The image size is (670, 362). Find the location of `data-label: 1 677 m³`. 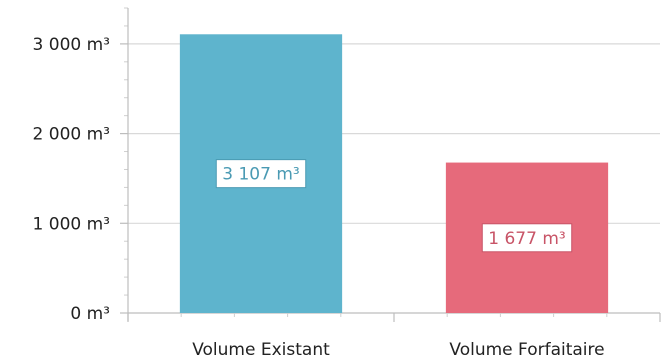

data-label: 1 677 m³ is located at coordinates (526, 239).